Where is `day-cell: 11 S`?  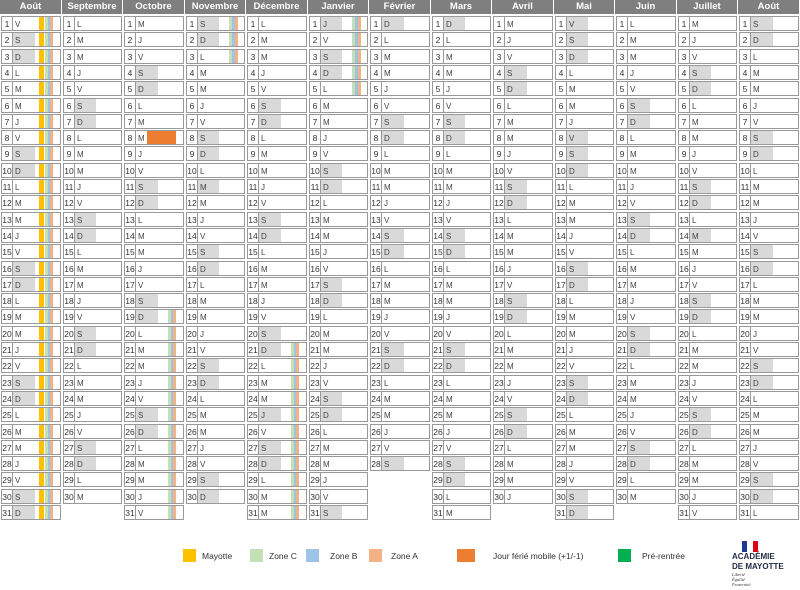
day-cell: 11 S is located at coordinates (523, 186).